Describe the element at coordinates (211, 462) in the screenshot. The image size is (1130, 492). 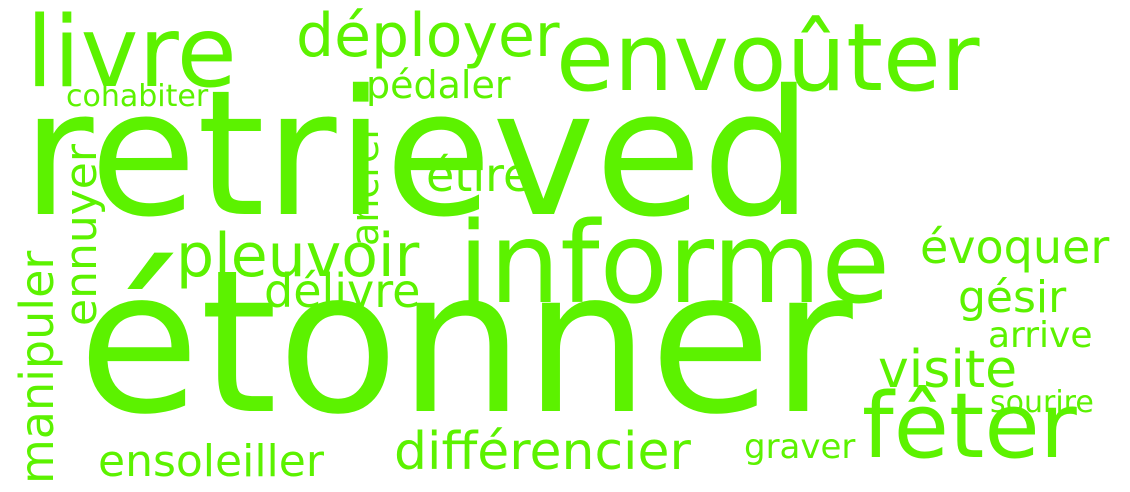
I see `word-ensoleiller: ensoleiller` at that location.